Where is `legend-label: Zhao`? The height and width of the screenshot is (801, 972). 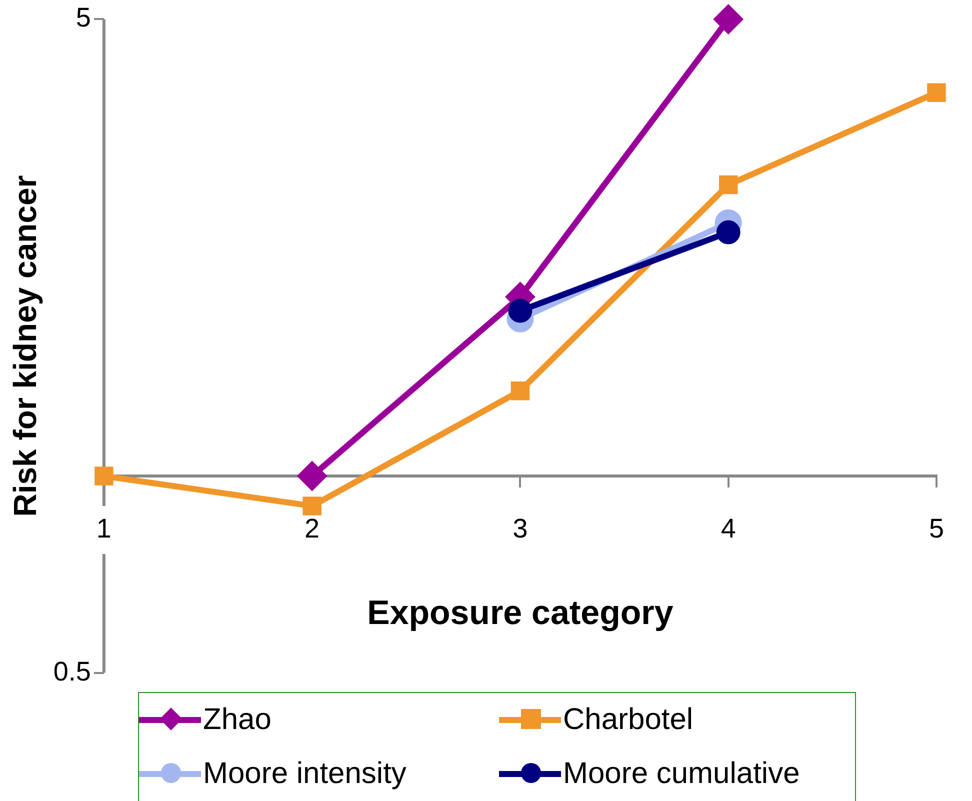
legend-label: Zhao is located at coordinates (237, 720).